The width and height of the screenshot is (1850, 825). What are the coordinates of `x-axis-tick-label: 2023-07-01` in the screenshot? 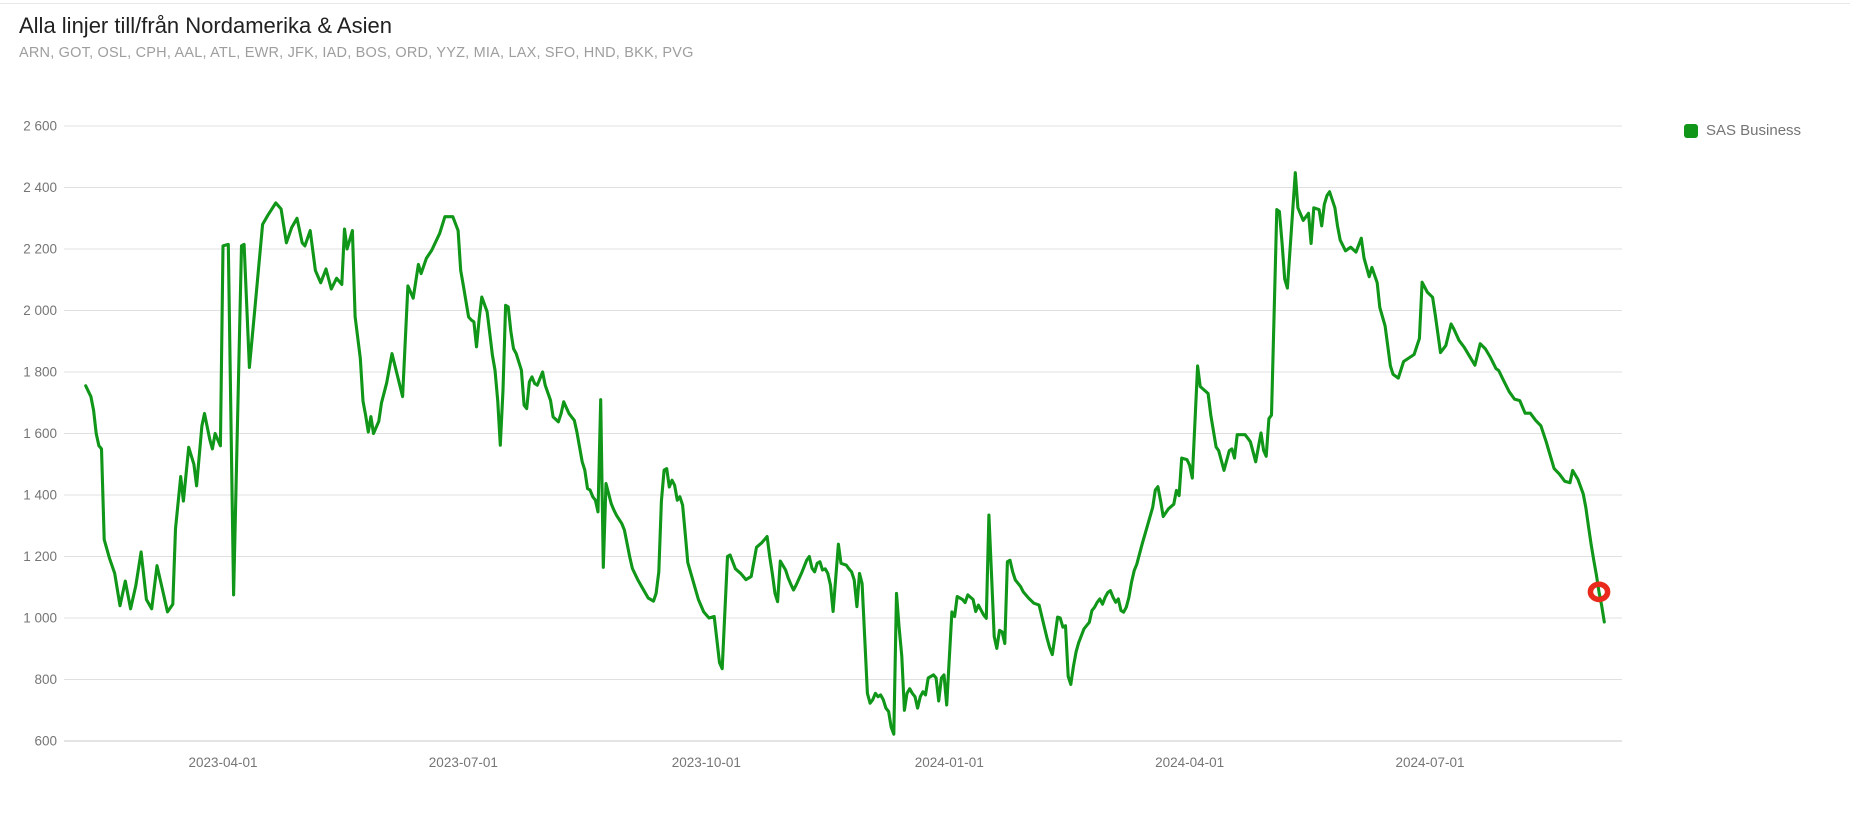 It's located at (463, 762).